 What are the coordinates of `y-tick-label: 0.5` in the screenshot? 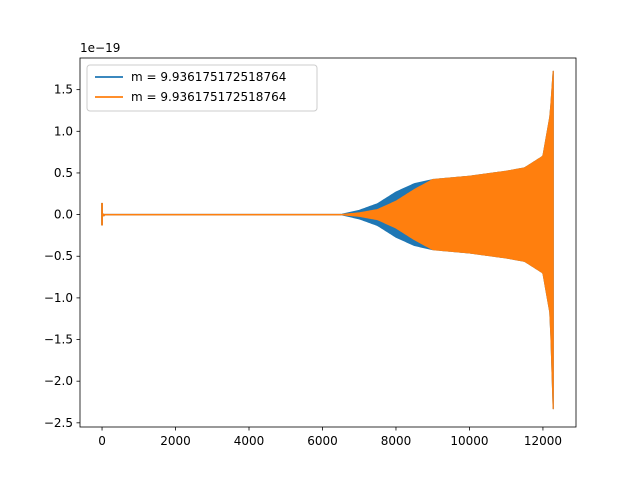 It's located at (63, 173).